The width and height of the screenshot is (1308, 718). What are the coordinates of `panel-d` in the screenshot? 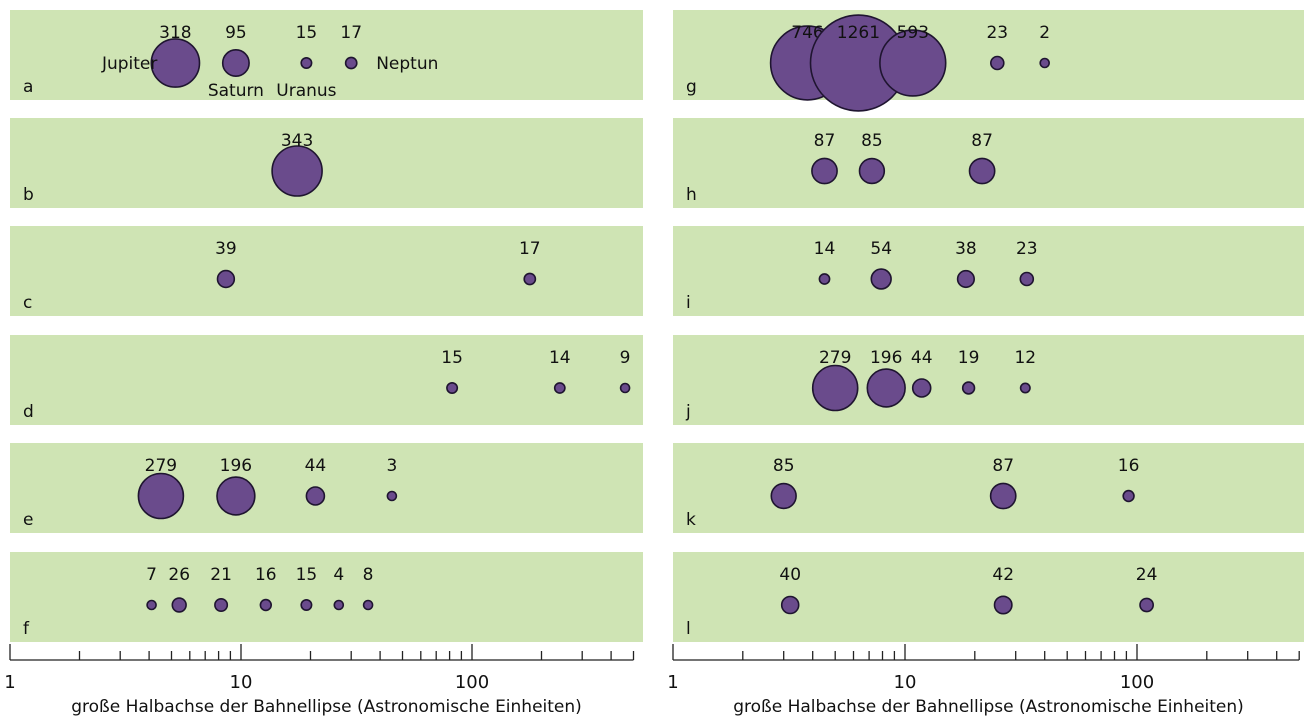 It's located at (326, 380).